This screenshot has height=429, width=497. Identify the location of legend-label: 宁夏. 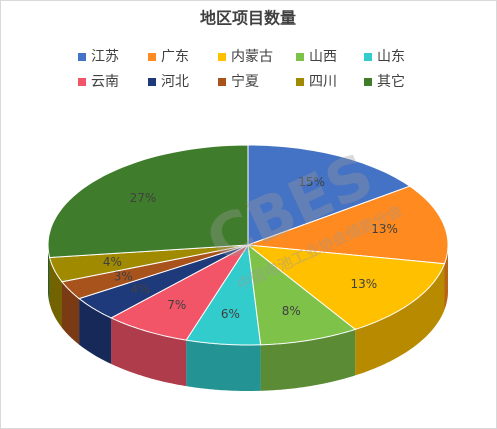
(245, 81).